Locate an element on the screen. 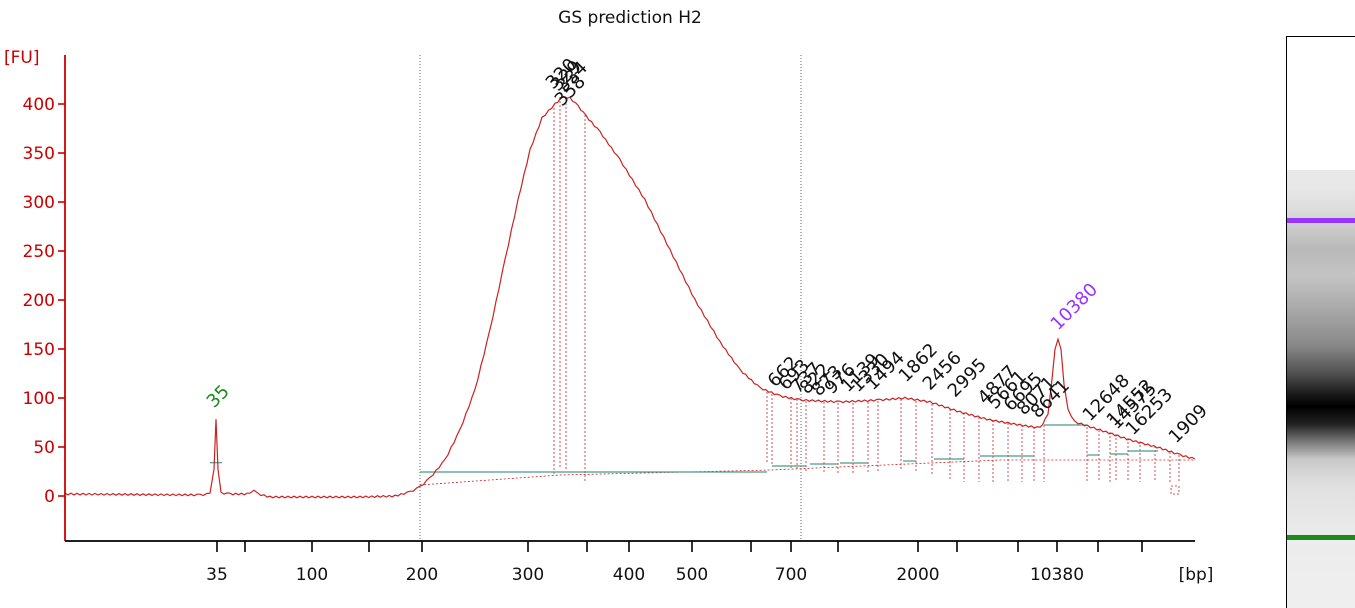 The height and width of the screenshot is (608, 1355). y-axis-label: [FU] is located at coordinates (22, 58).